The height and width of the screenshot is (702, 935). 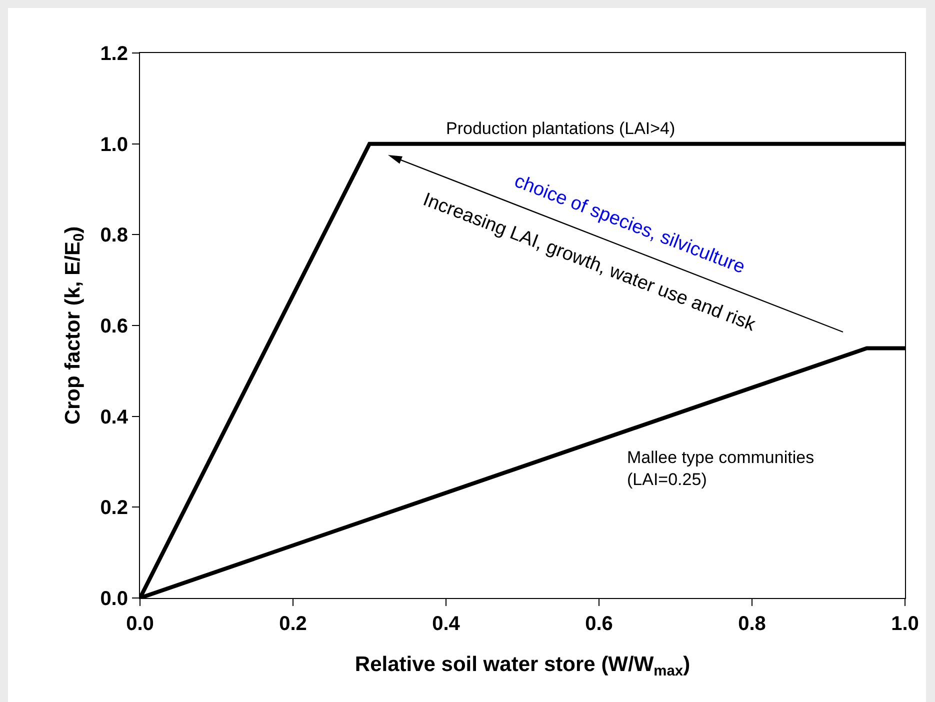 I want to click on y-tick-label: 0.6, so click(x=114, y=327).